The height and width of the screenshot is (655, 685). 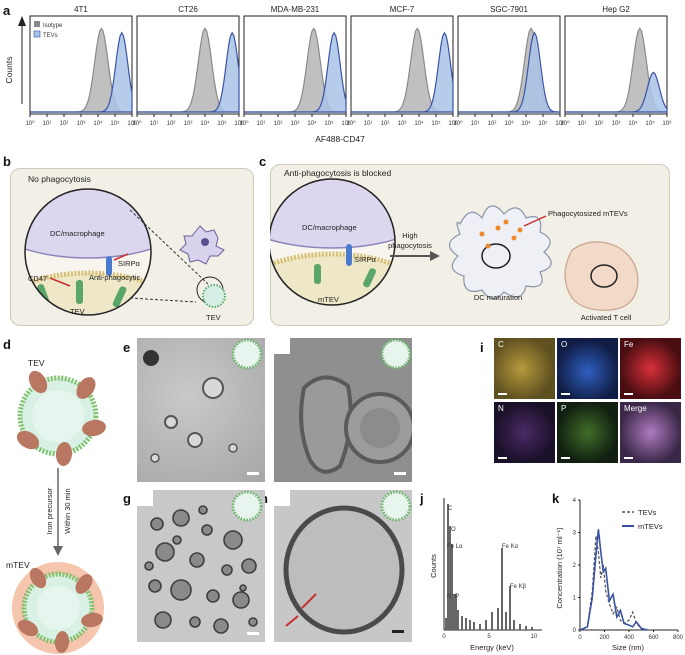 What do you see at coordinates (201, 410) in the screenshot?
I see `em-image-e` at bounding box center [201, 410].